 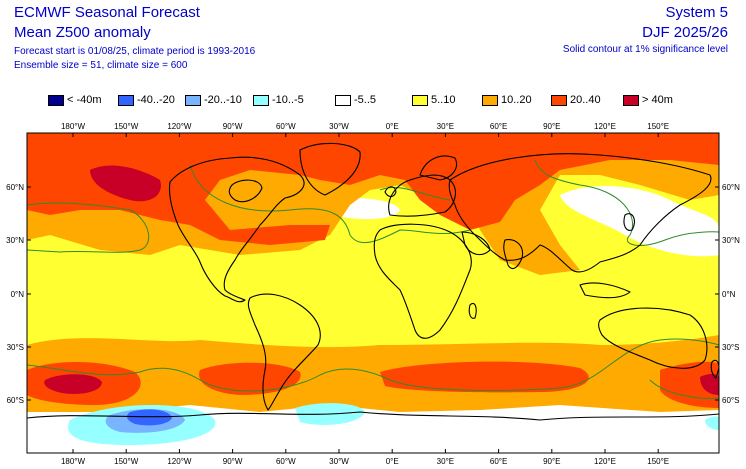 I want to click on anomaly-white-patch, so click(x=639, y=221).